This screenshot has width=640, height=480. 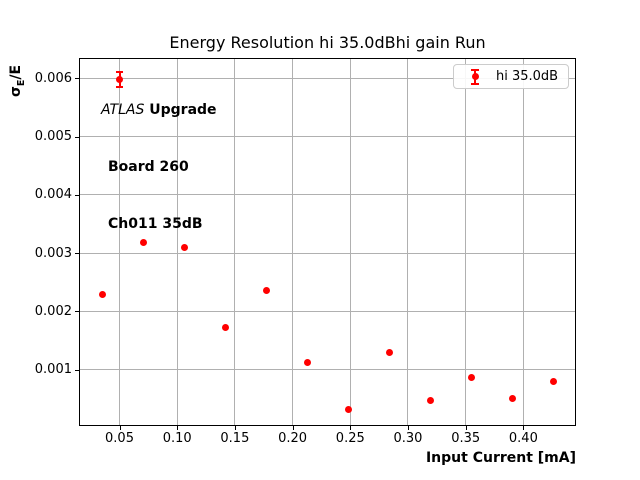 I want to click on annotation-line-2: Board 260, so click(x=148, y=167).